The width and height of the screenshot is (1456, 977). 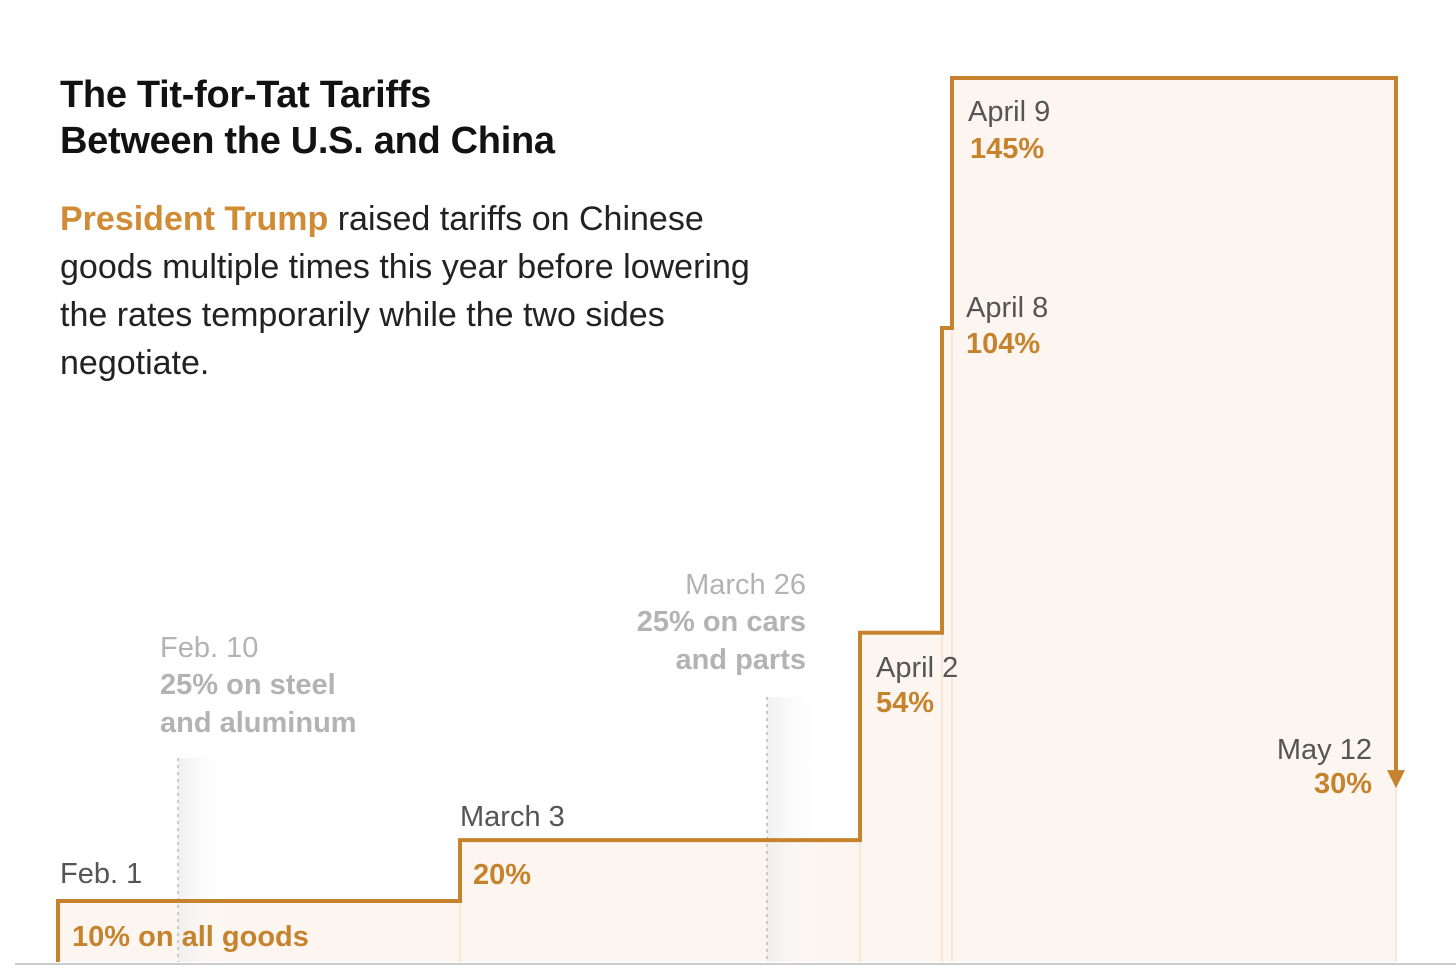 What do you see at coordinates (1007, 149) in the screenshot?
I see `value-label-april-9: 145%` at bounding box center [1007, 149].